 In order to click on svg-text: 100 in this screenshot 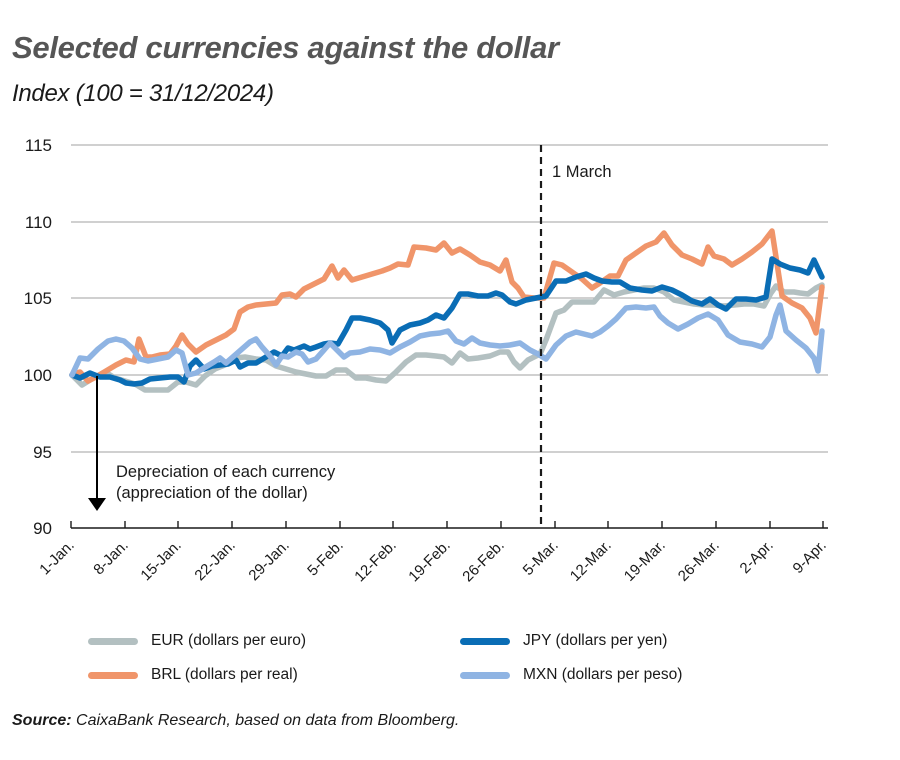, I will do `click(38, 375)`.